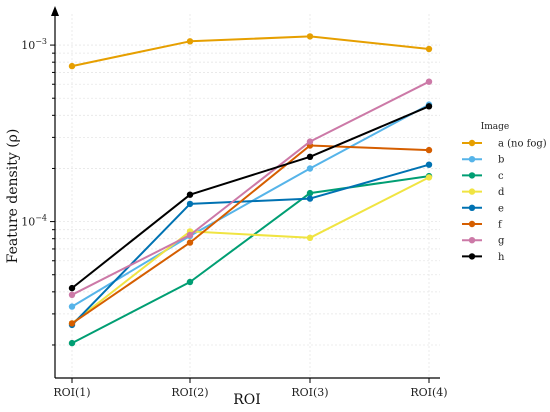  What do you see at coordinates (482, 225) in the screenshot?
I see `legend-item: f` at bounding box center [482, 225].